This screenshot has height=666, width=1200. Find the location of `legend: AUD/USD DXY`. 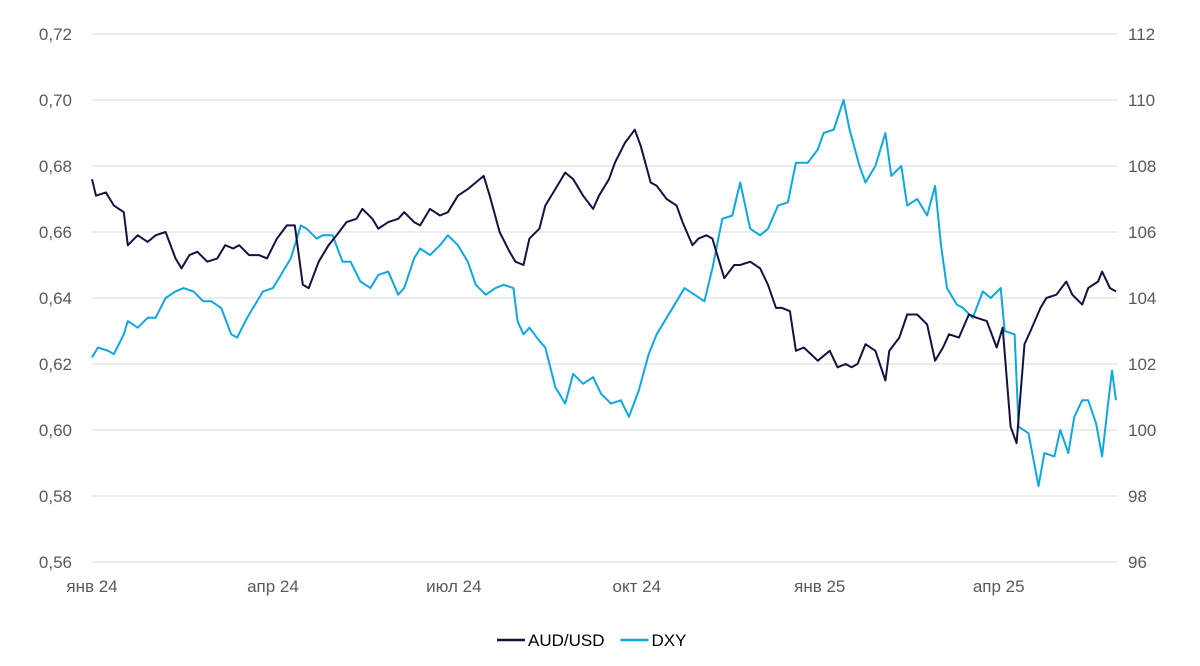

legend: AUD/USD DXY is located at coordinates (591, 640).